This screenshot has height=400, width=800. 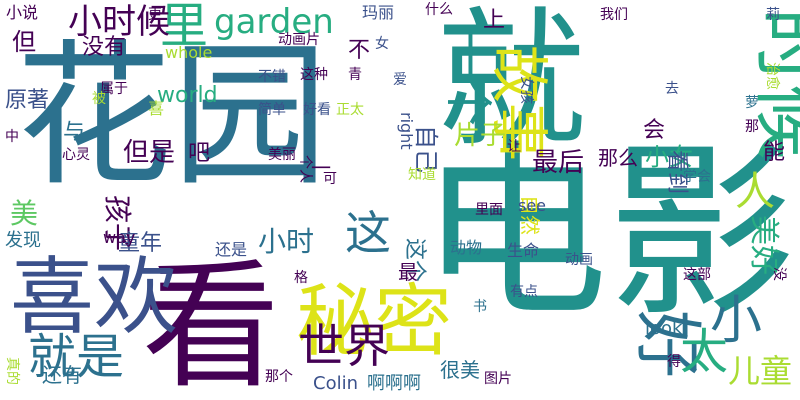 What do you see at coordinates (24, 213) in the screenshot?
I see `cloud-word: 美` at bounding box center [24, 213].